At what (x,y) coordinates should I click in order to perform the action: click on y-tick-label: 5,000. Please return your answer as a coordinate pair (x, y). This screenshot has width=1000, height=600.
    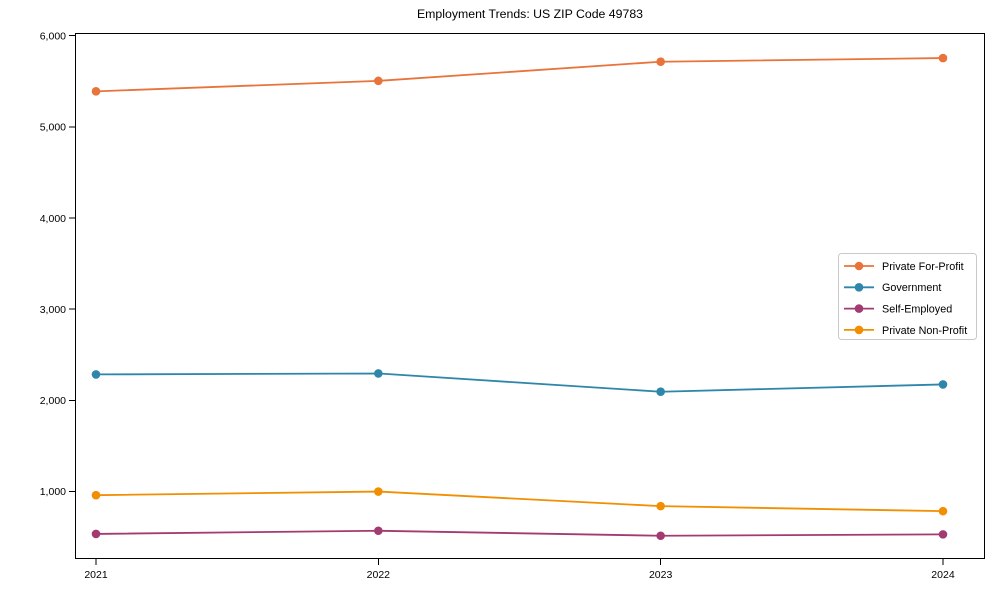
    Looking at the image, I should click on (53, 128).